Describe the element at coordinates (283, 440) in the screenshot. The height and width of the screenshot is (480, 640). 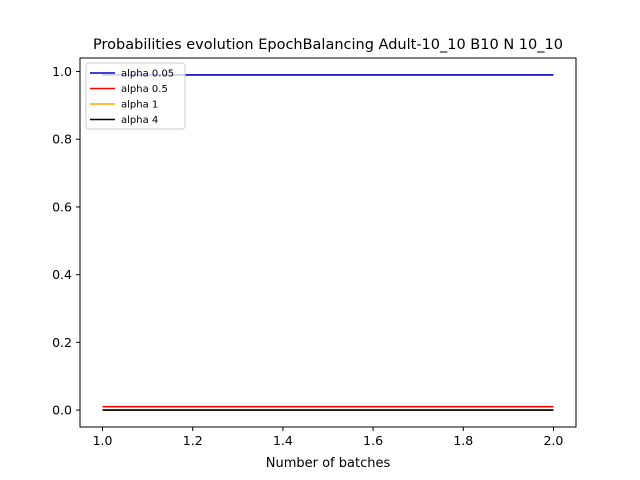
I see `x-tick-label: 1.4` at that location.